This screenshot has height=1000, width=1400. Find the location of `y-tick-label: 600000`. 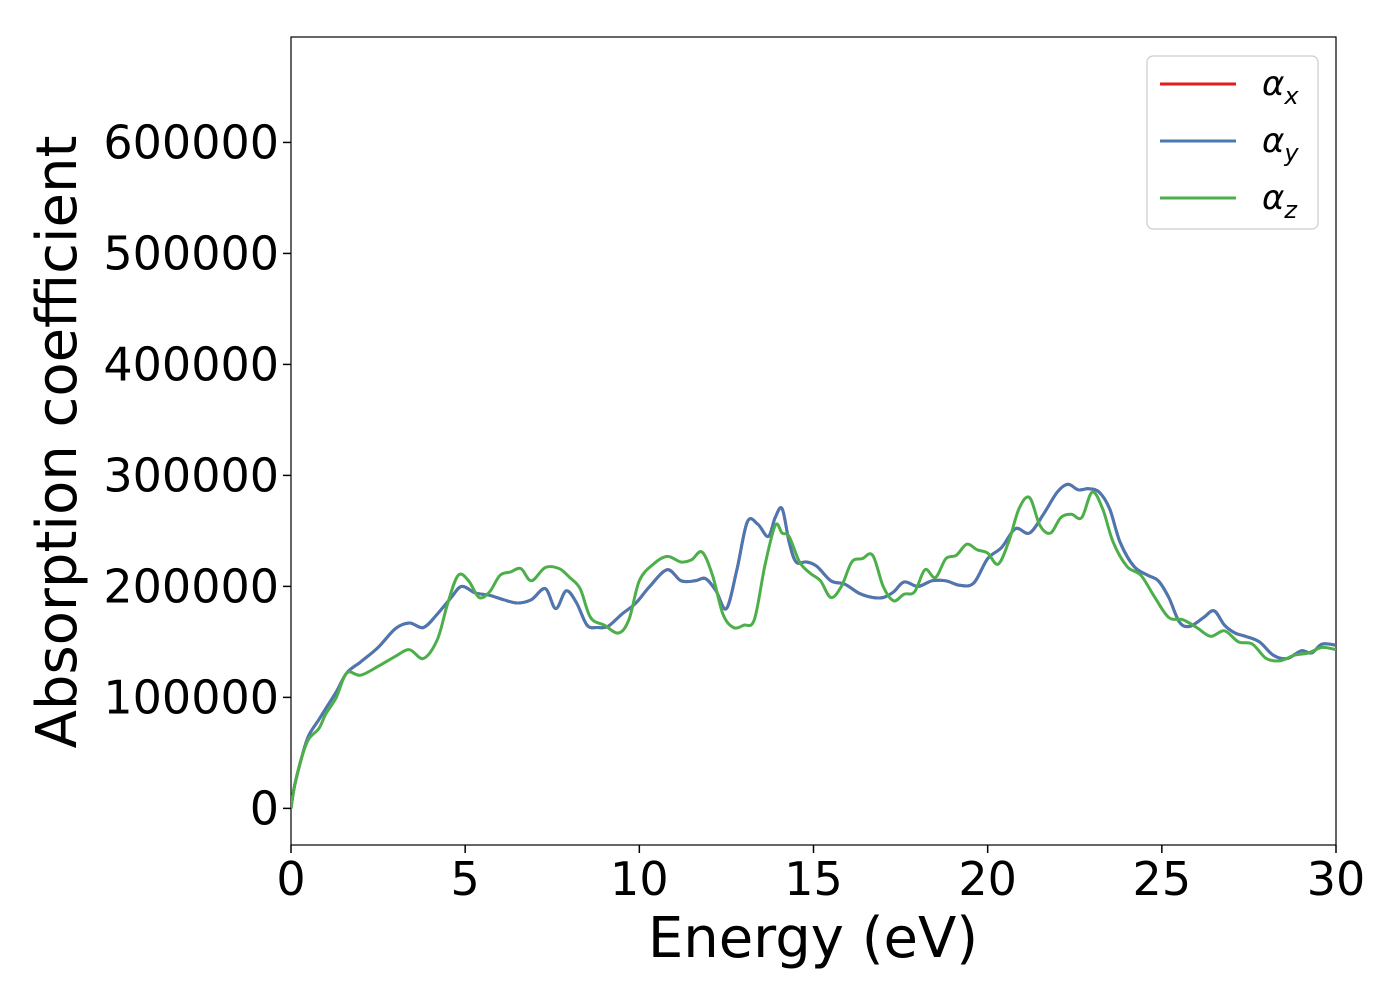

y-tick-label: 600000 is located at coordinates (191, 142).